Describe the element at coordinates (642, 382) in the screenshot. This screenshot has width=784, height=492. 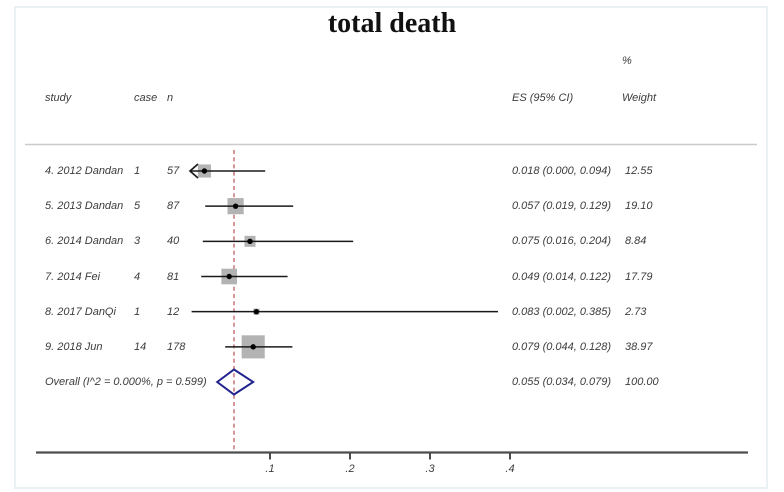
I see `overall-weight: 100.00` at that location.